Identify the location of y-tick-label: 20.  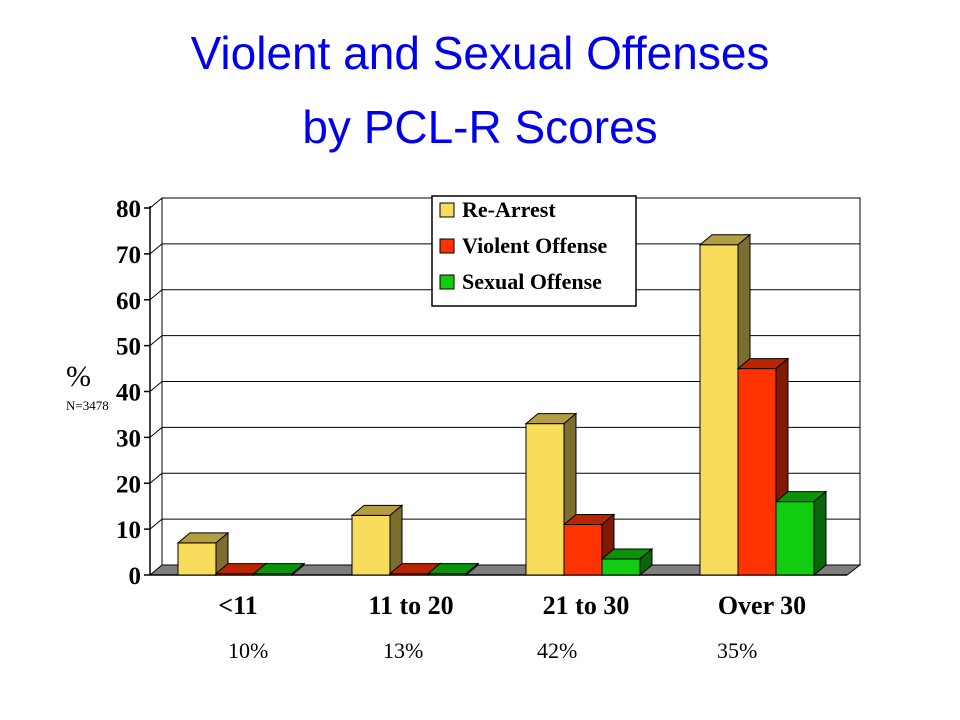
(128, 484).